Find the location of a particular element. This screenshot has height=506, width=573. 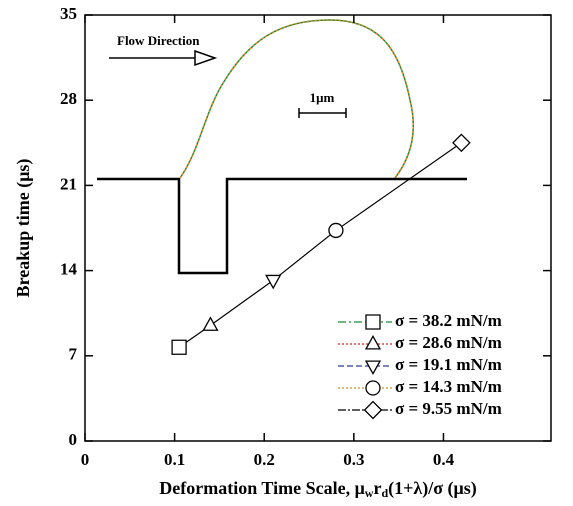

x-label-part: (1+λ)/σ (μs) is located at coordinates (432, 488).